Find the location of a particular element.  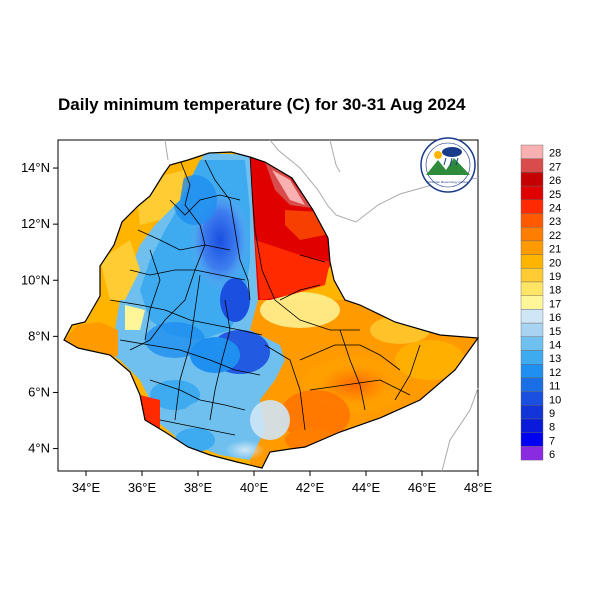

colorbar-level-label: 6 is located at coordinates (552, 455).